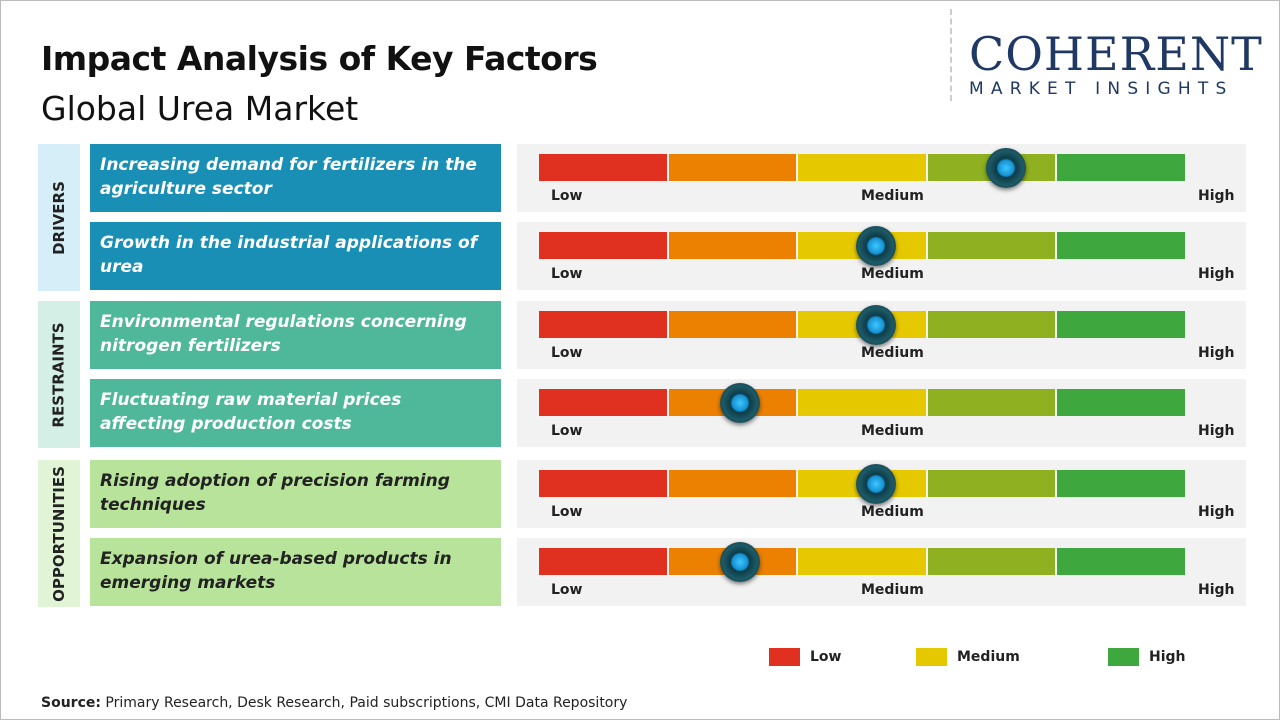 This screenshot has height=720, width=1280. I want to click on legend-item: Low, so click(805, 657).